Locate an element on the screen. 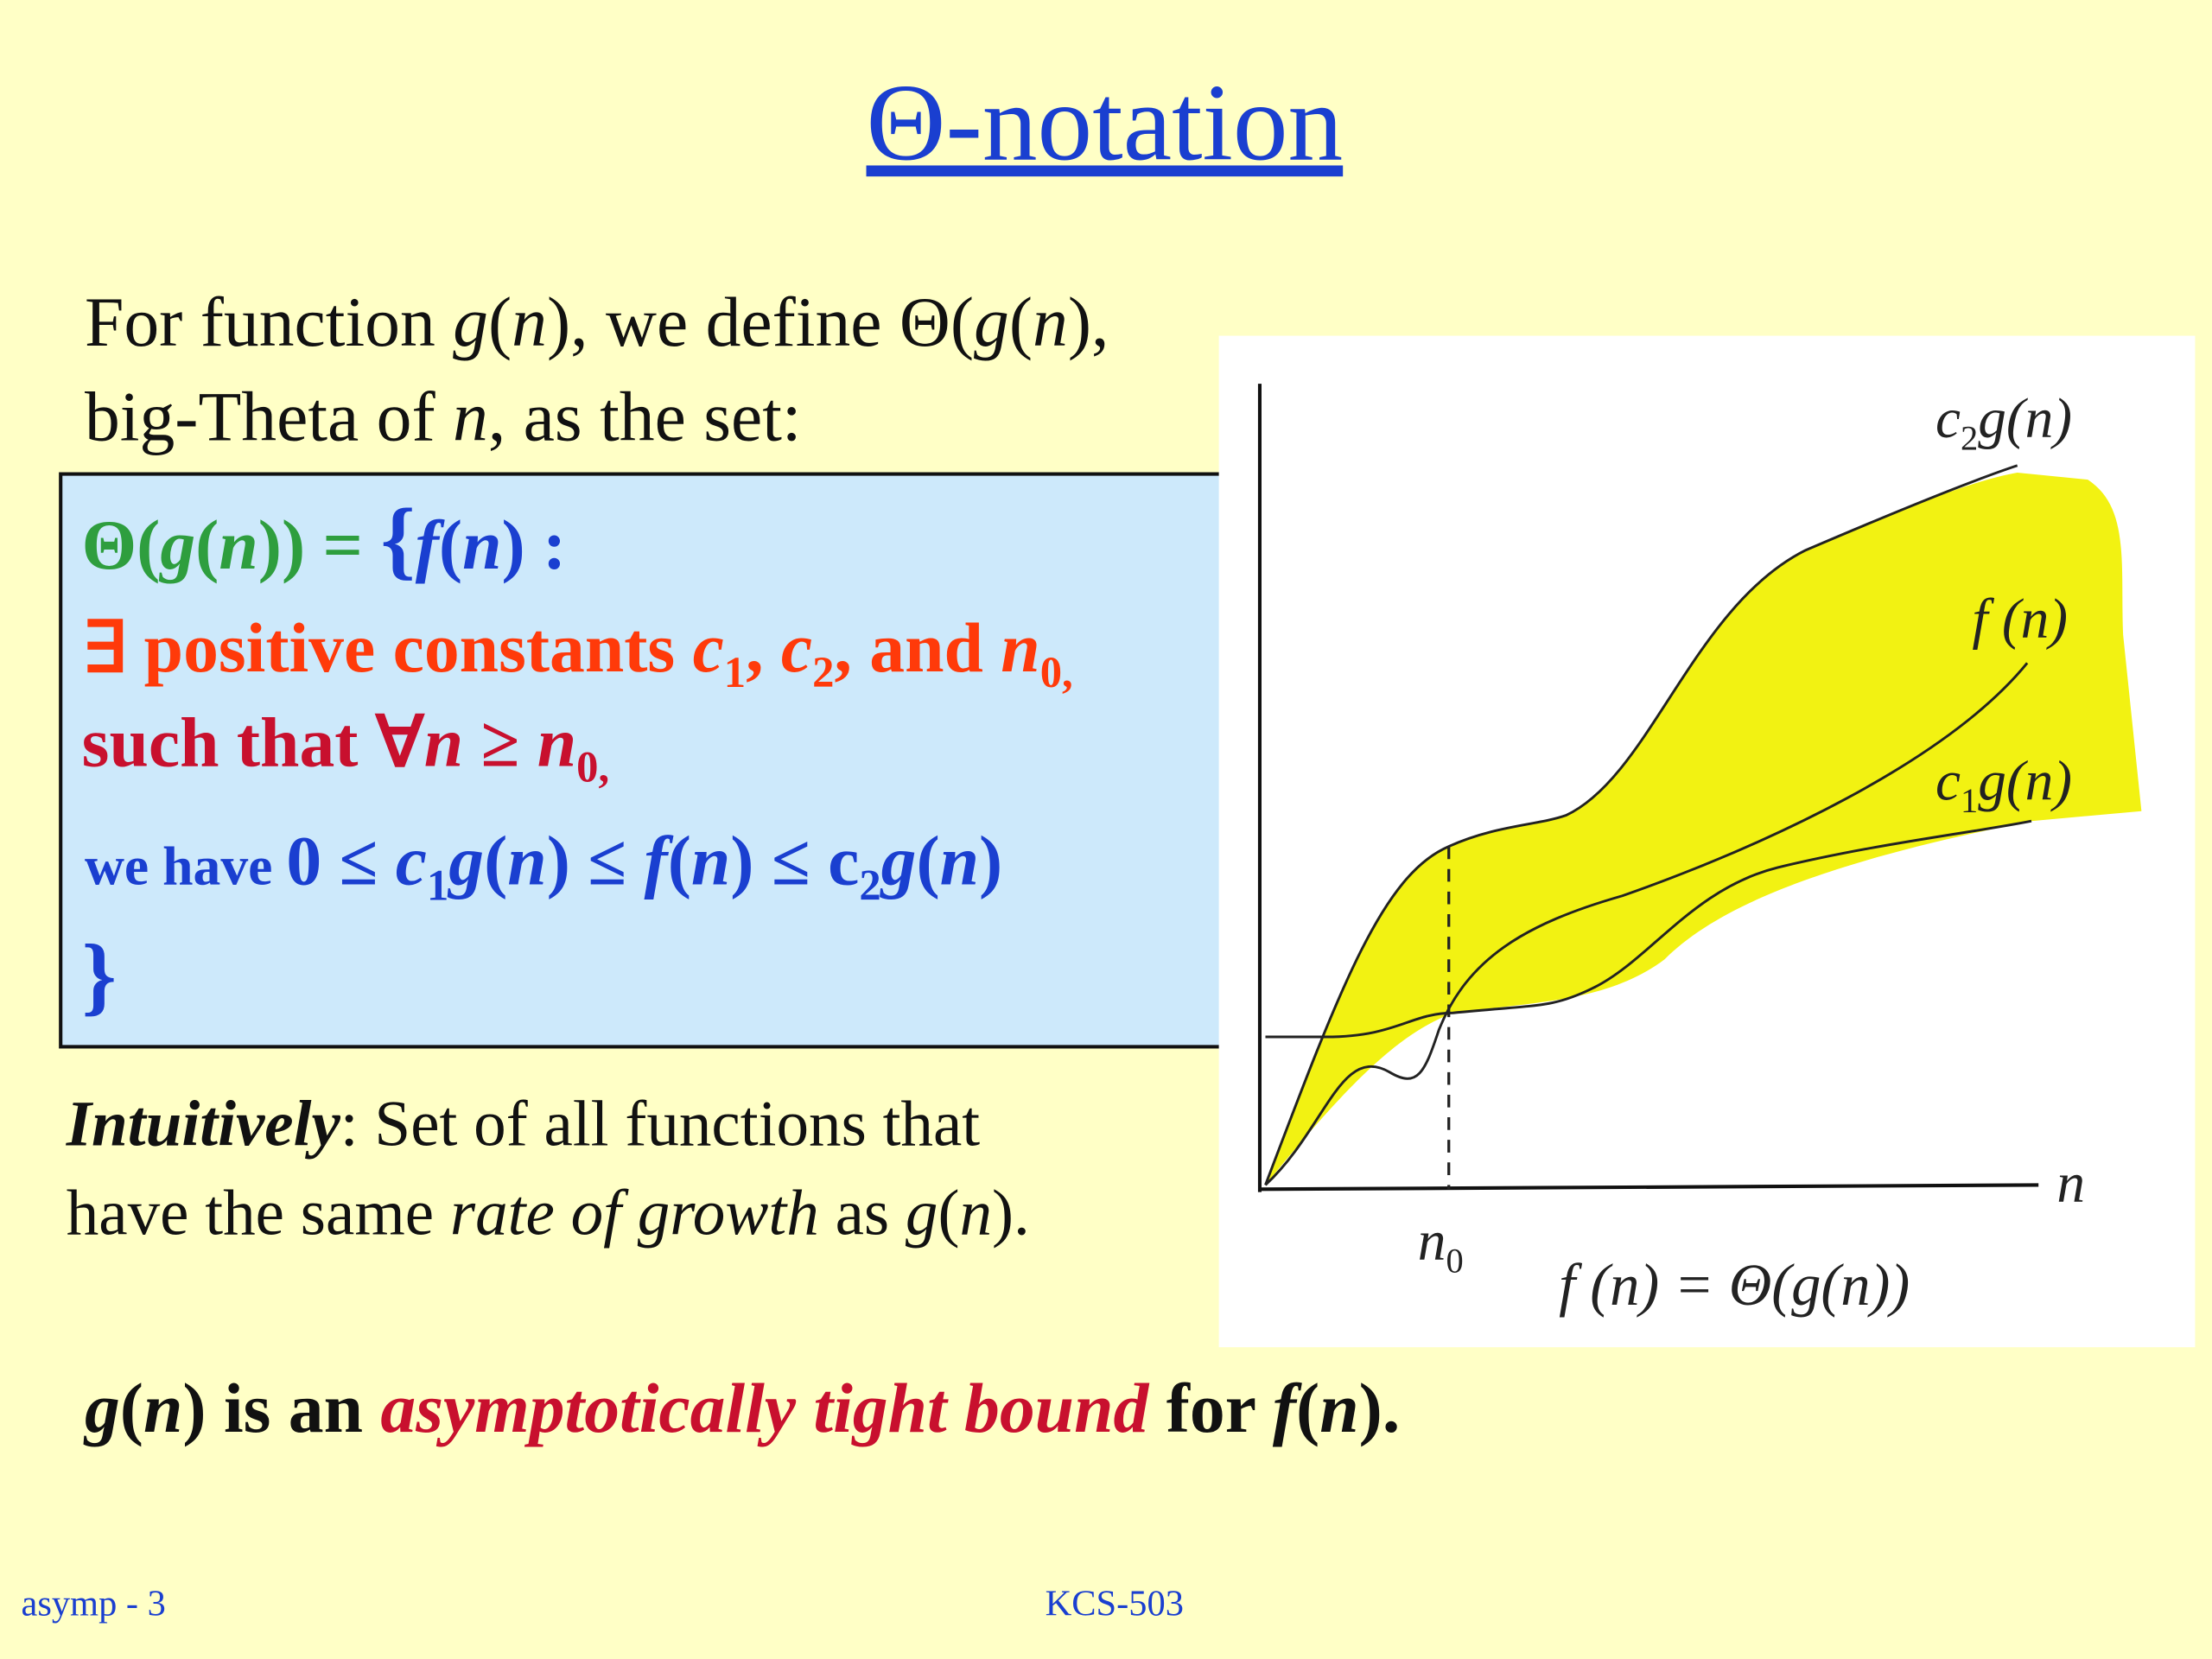 This screenshot has height=1659, width=2212. lower-bound-curve is located at coordinates (1648, 929).